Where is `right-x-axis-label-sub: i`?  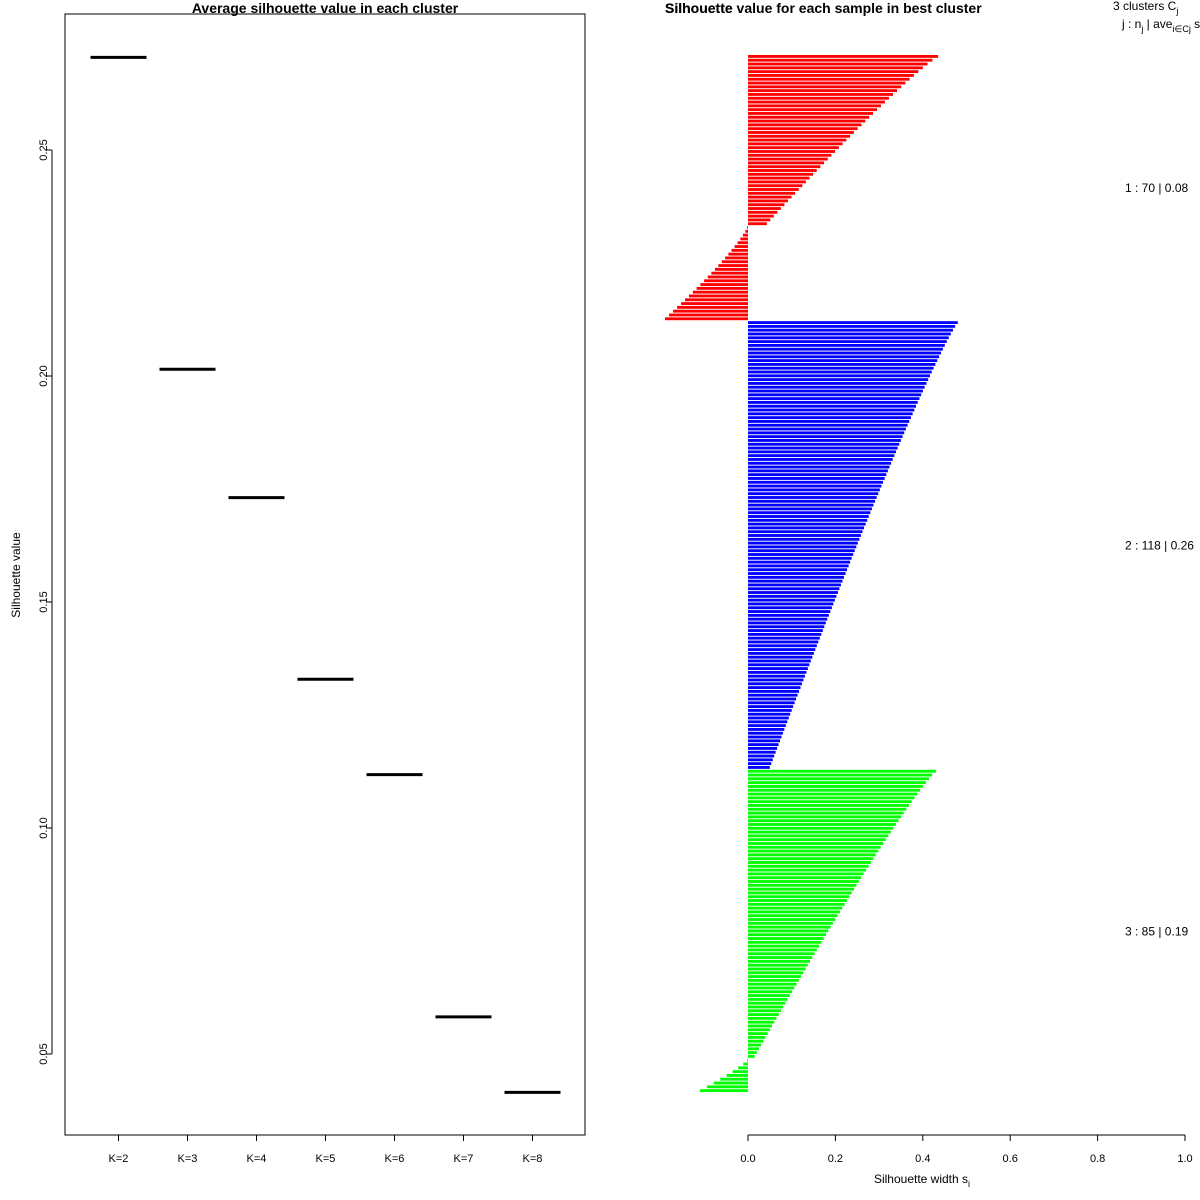
right-x-axis-label-sub: i is located at coordinates (969, 1184).